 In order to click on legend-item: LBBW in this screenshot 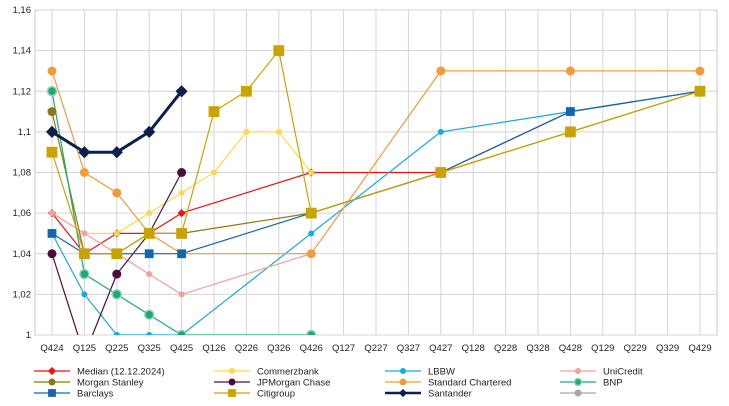, I will do `click(420, 372)`.